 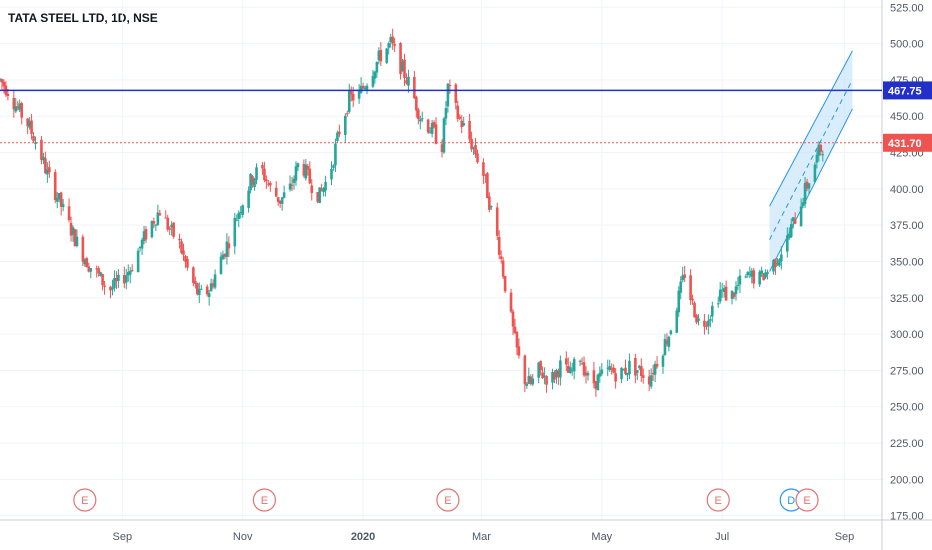 I want to click on y-tick-label: 325.00, so click(x=907, y=299).